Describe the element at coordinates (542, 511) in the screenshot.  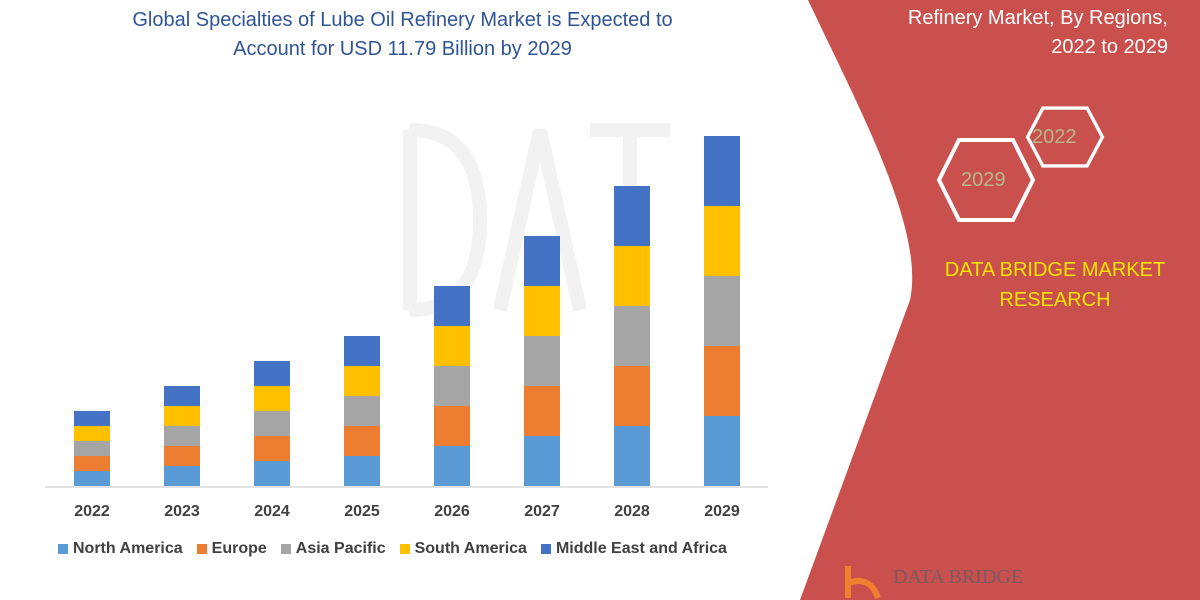
I see `x-tick-label: 2027` at that location.